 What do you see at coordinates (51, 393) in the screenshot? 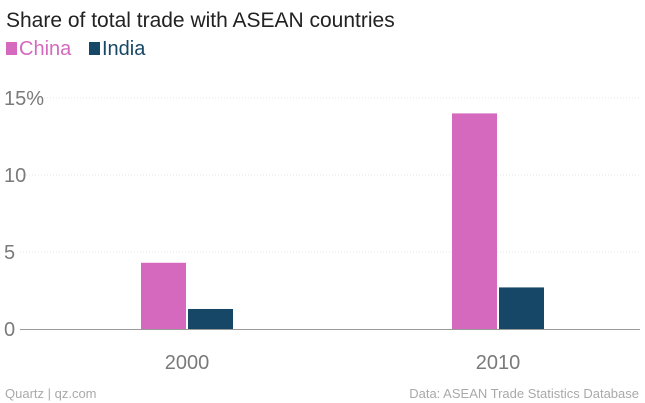
I see `source-credit: Quartz | qz.com` at bounding box center [51, 393].